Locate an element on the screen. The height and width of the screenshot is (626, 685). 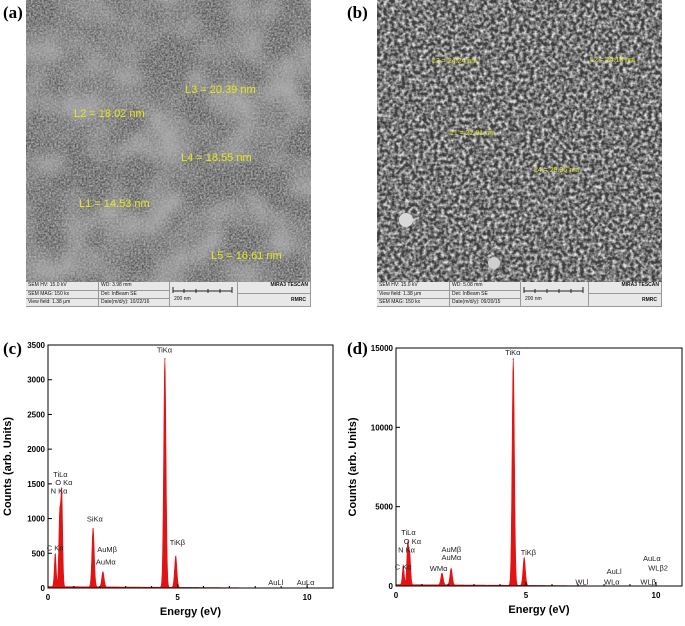
scalebar-b-graphic is located at coordinates (553, 290).